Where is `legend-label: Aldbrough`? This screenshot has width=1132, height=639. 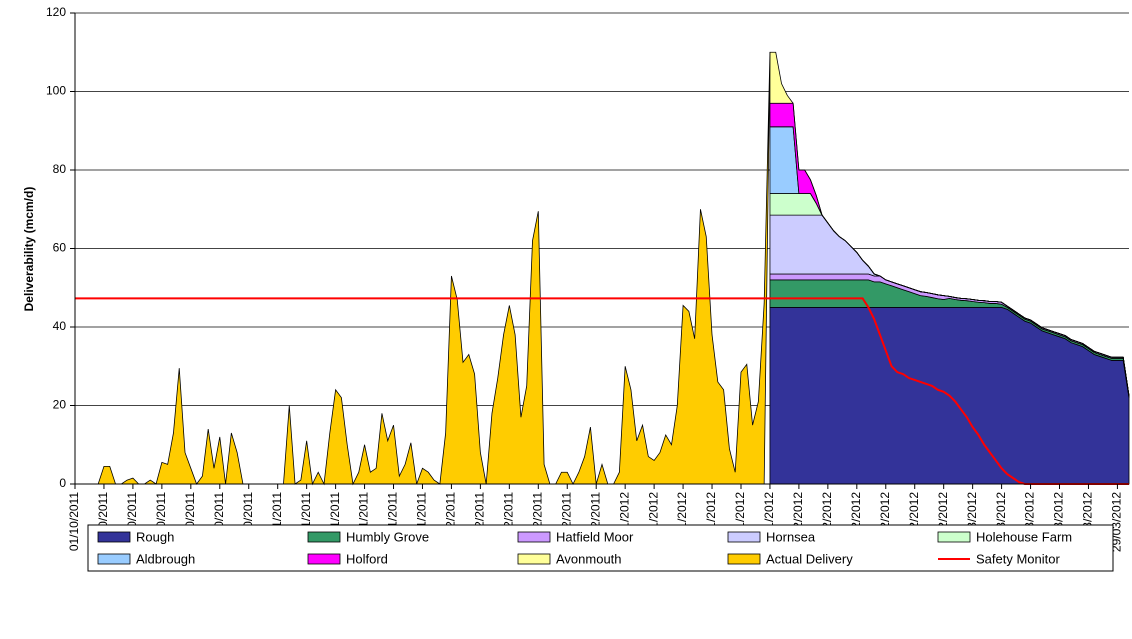
legend-label: Aldbrough is located at coordinates (165, 558).